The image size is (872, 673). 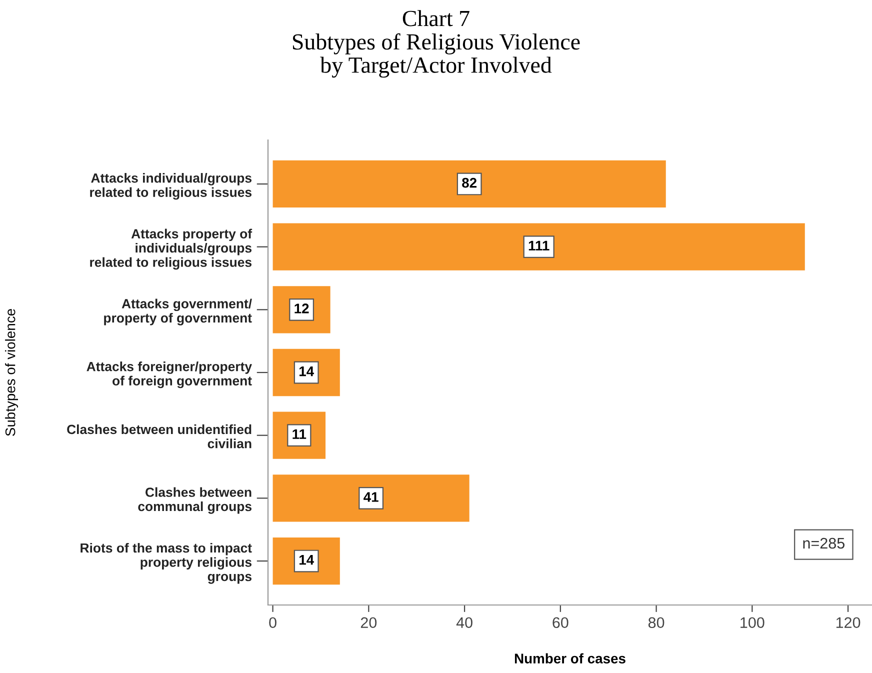 What do you see at coordinates (195, 500) in the screenshot?
I see `y-tick-label: Clashes between communal groups` at bounding box center [195, 500].